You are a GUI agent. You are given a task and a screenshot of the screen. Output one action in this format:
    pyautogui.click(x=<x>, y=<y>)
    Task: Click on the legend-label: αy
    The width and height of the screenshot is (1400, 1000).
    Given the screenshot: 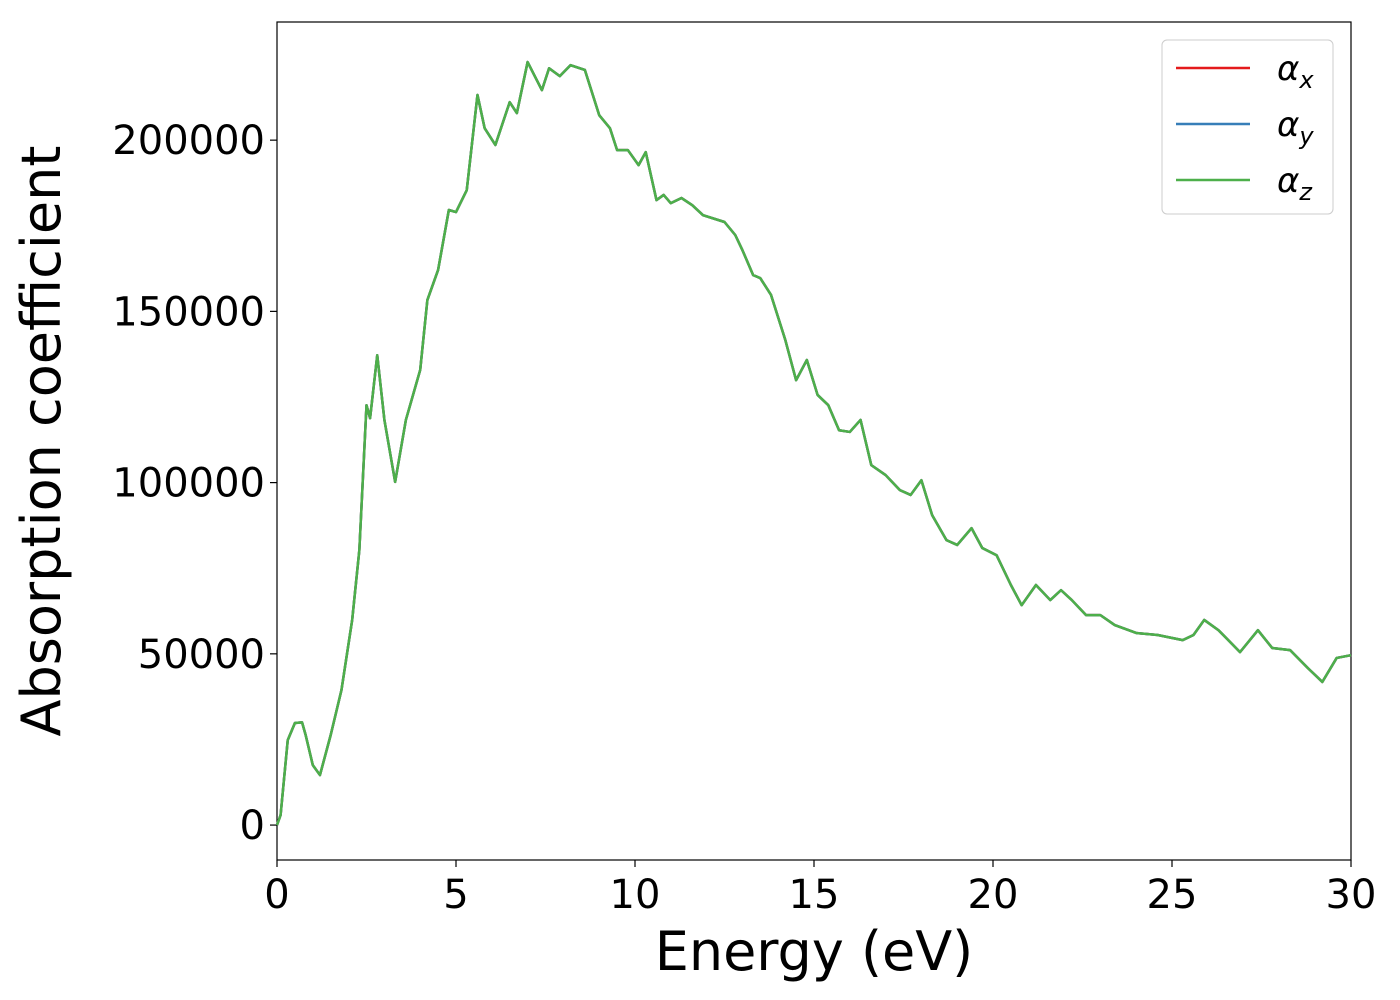 What is the action you would take?
    pyautogui.click(x=1295, y=127)
    